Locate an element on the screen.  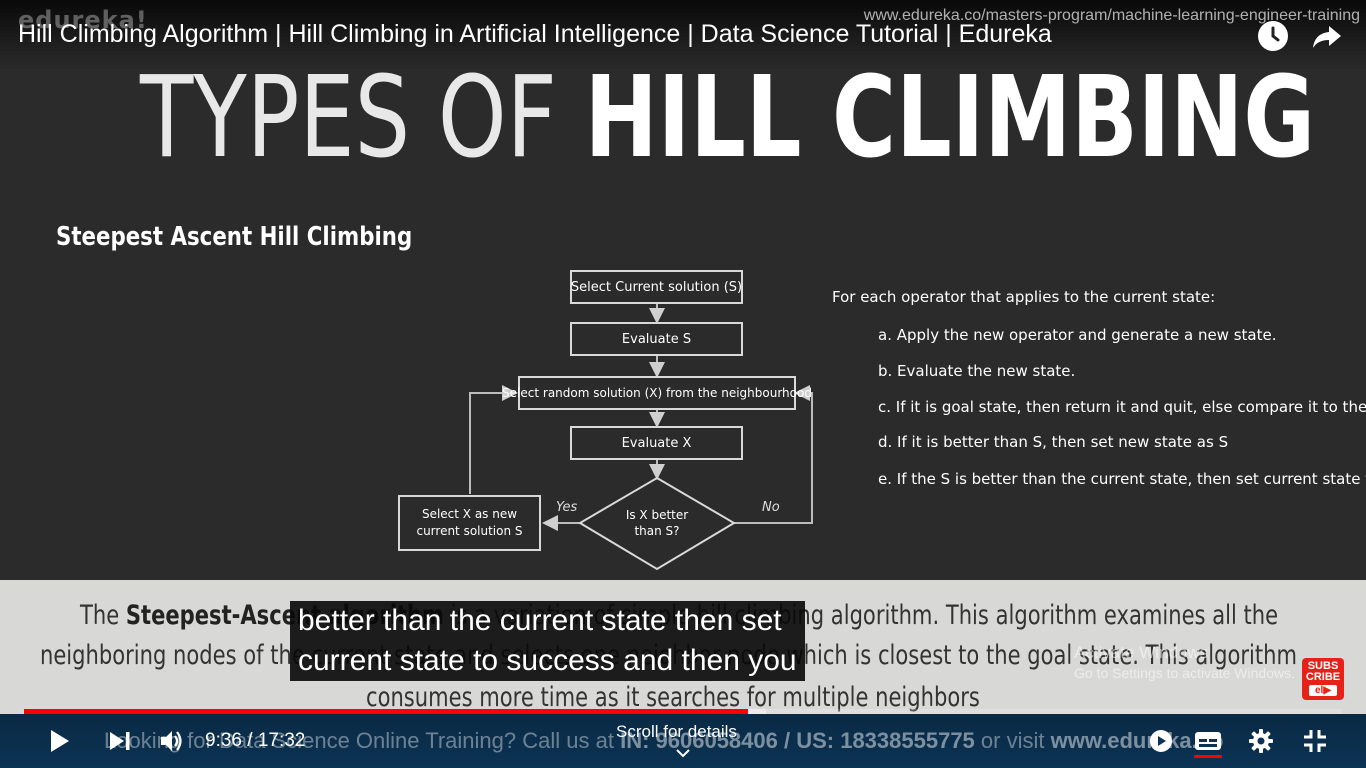
flow-label-no: No is located at coordinates (771, 507).